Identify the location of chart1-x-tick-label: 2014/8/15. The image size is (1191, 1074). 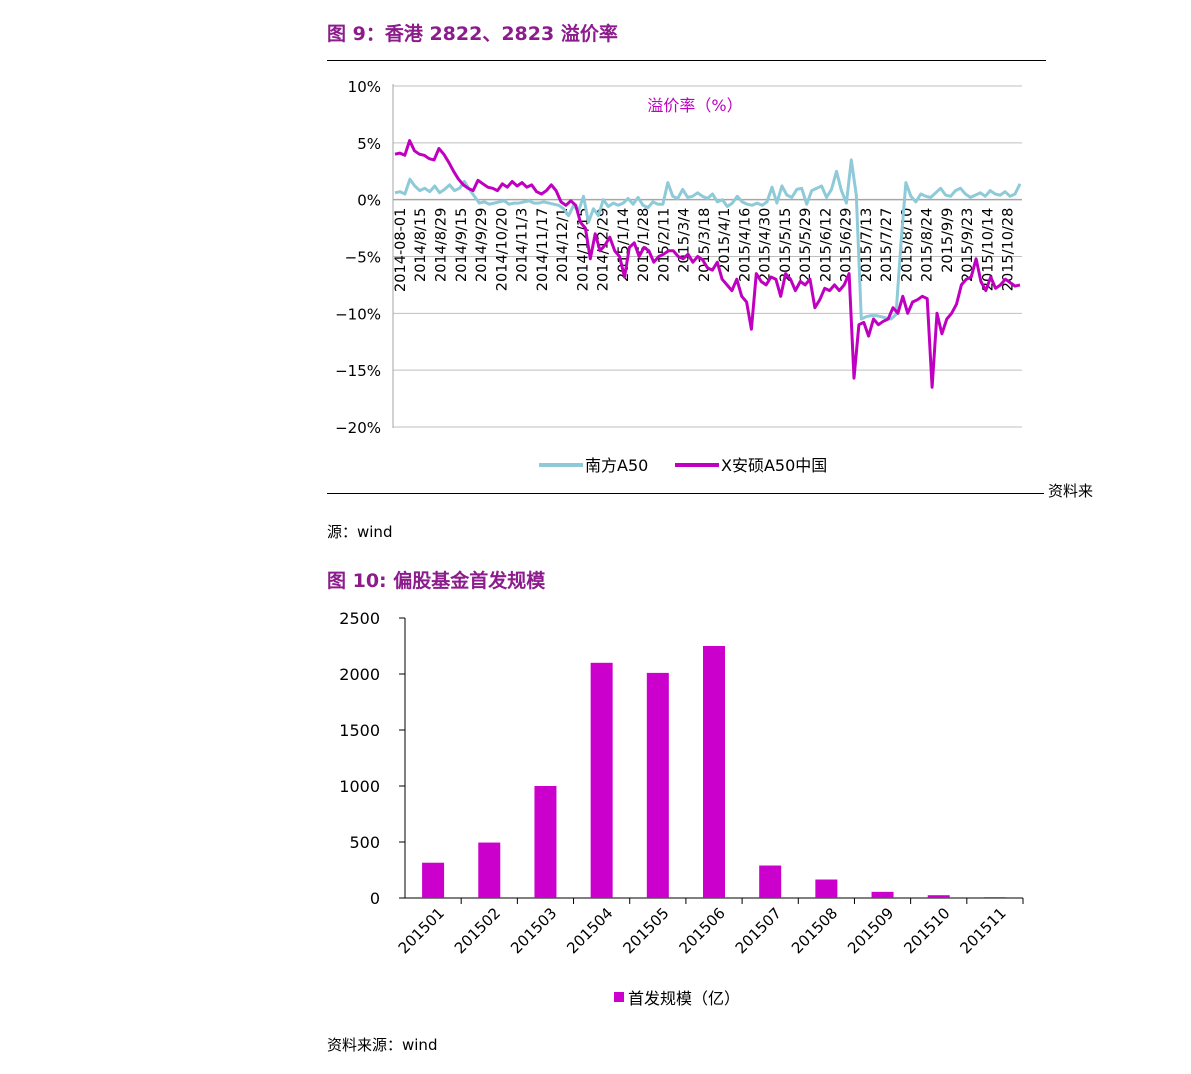
(421, 245).